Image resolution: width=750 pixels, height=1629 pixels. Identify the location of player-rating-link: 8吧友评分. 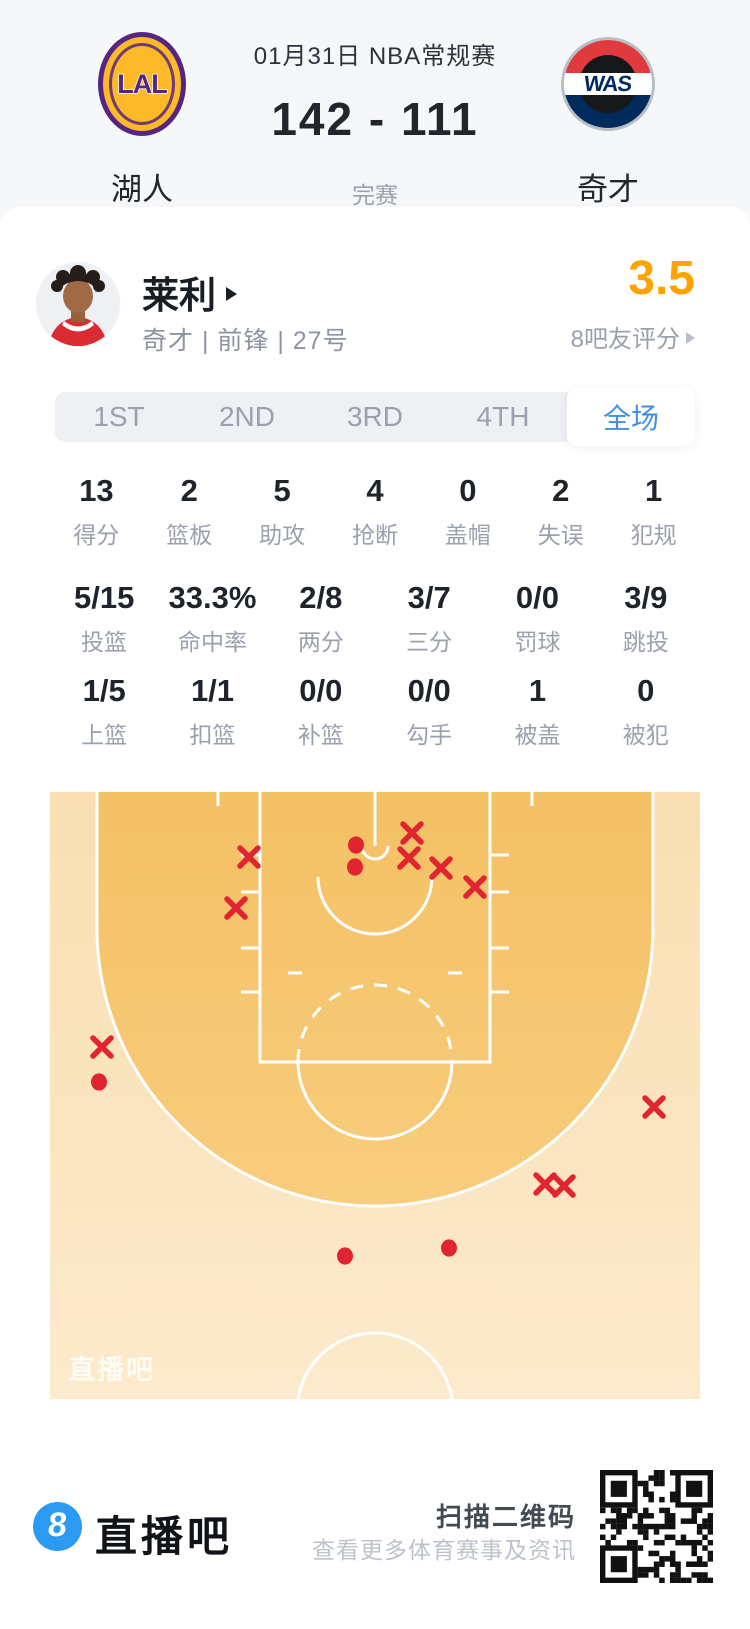
(633, 336).